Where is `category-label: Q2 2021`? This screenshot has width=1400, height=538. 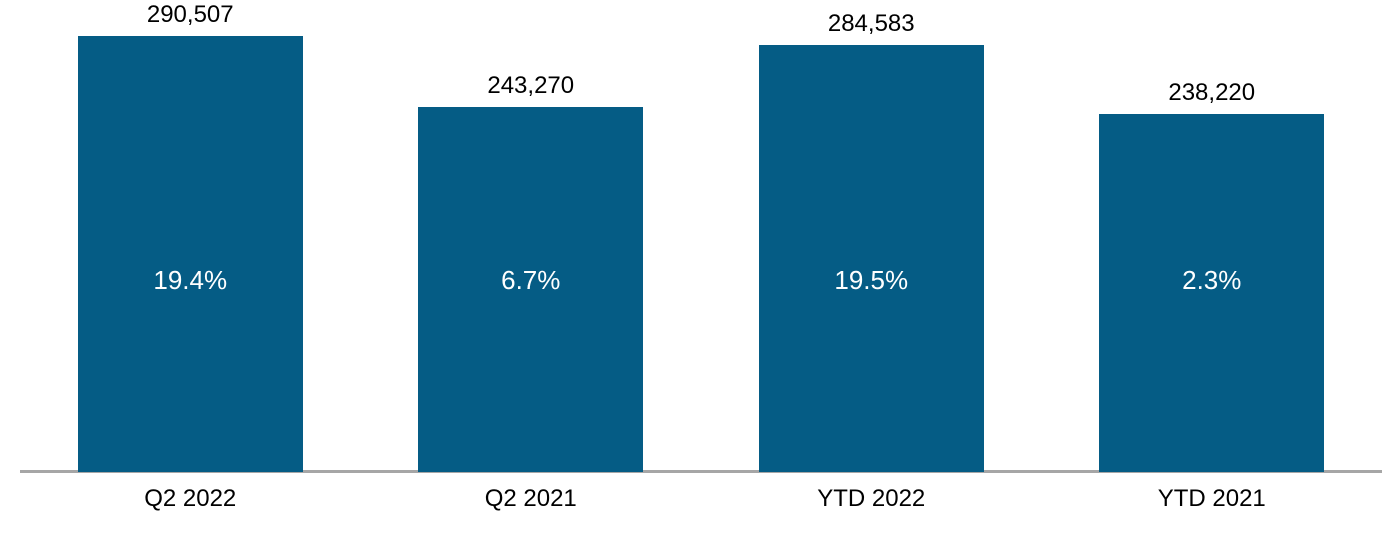
category-label: Q2 2021 is located at coordinates (530, 498).